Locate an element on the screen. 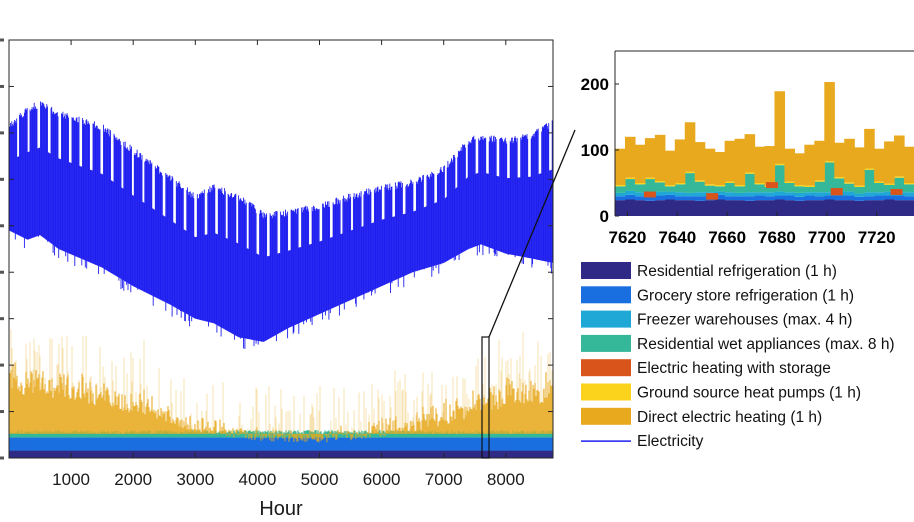 The image size is (914, 522). inset-y-tick-label: 0 is located at coordinates (604, 216).